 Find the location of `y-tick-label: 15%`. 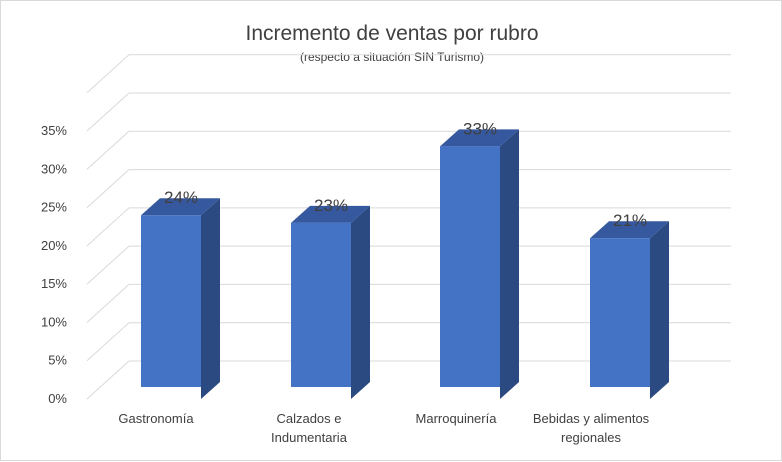

y-tick-label: 15% is located at coordinates (54, 283).